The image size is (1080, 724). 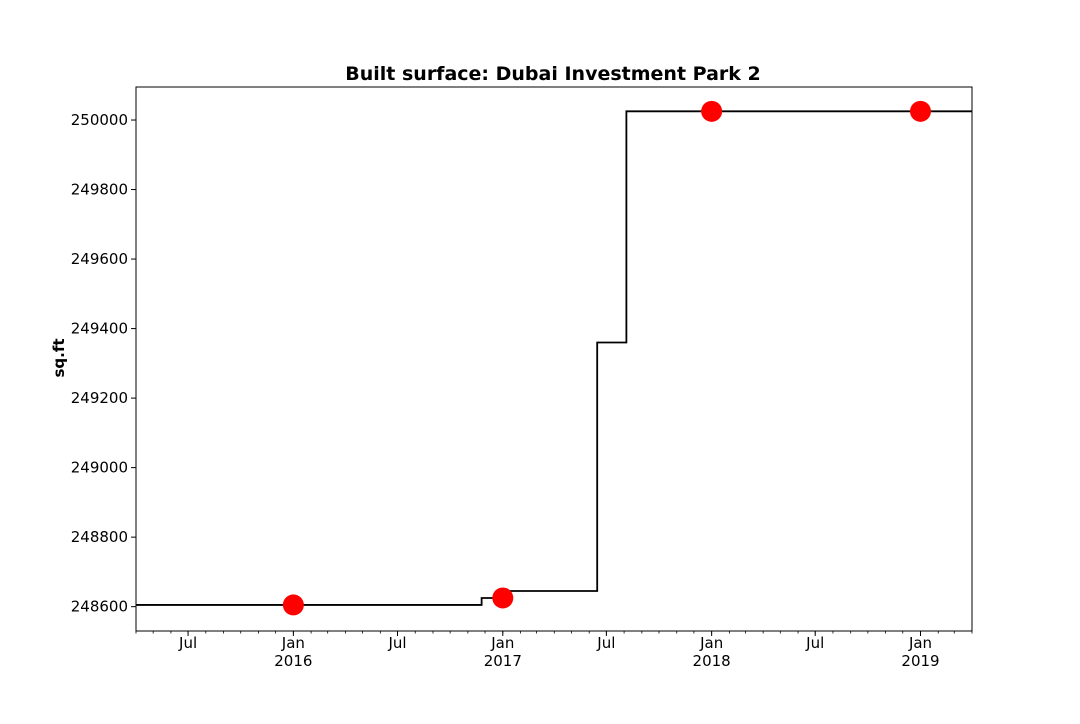 What do you see at coordinates (99, 398) in the screenshot?
I see `y-tick-label: 249200` at bounding box center [99, 398].